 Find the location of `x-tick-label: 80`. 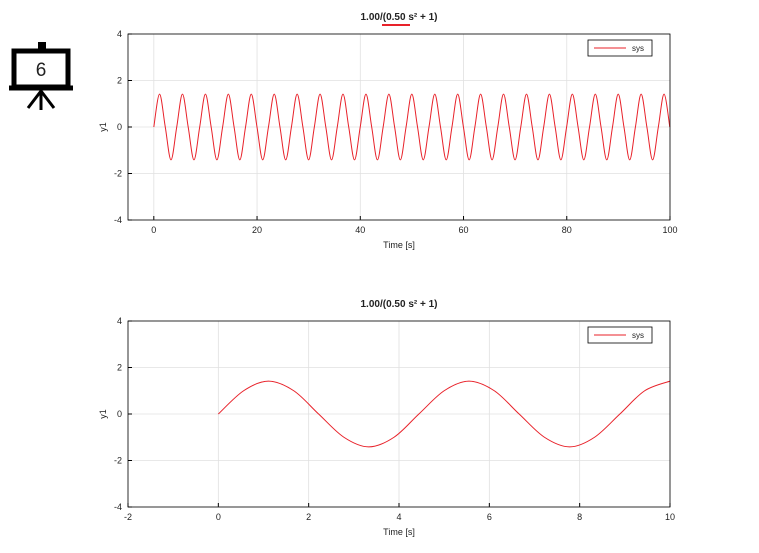

x-tick-label: 80 is located at coordinates (567, 230).